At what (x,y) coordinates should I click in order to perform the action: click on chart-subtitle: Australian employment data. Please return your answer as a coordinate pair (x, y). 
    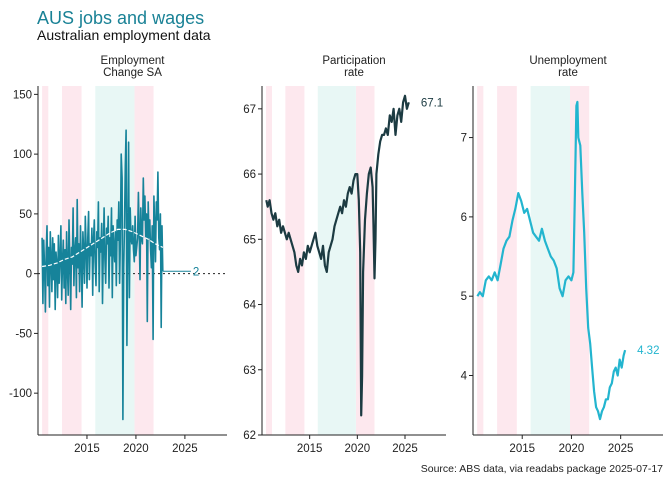
    Looking at the image, I should click on (124, 35).